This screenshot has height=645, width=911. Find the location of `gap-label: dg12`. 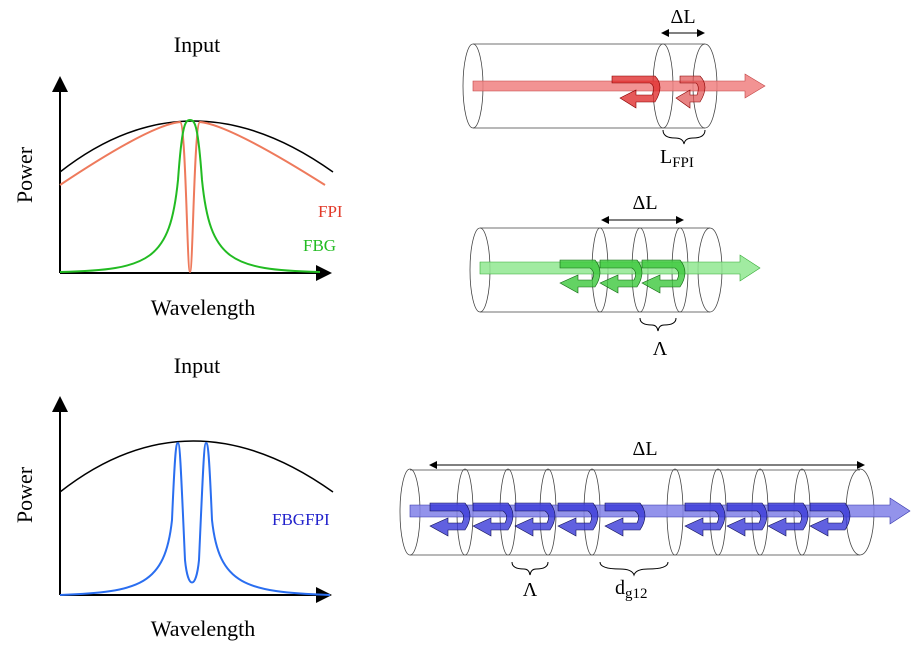

gap-label: dg12 is located at coordinates (631, 589).